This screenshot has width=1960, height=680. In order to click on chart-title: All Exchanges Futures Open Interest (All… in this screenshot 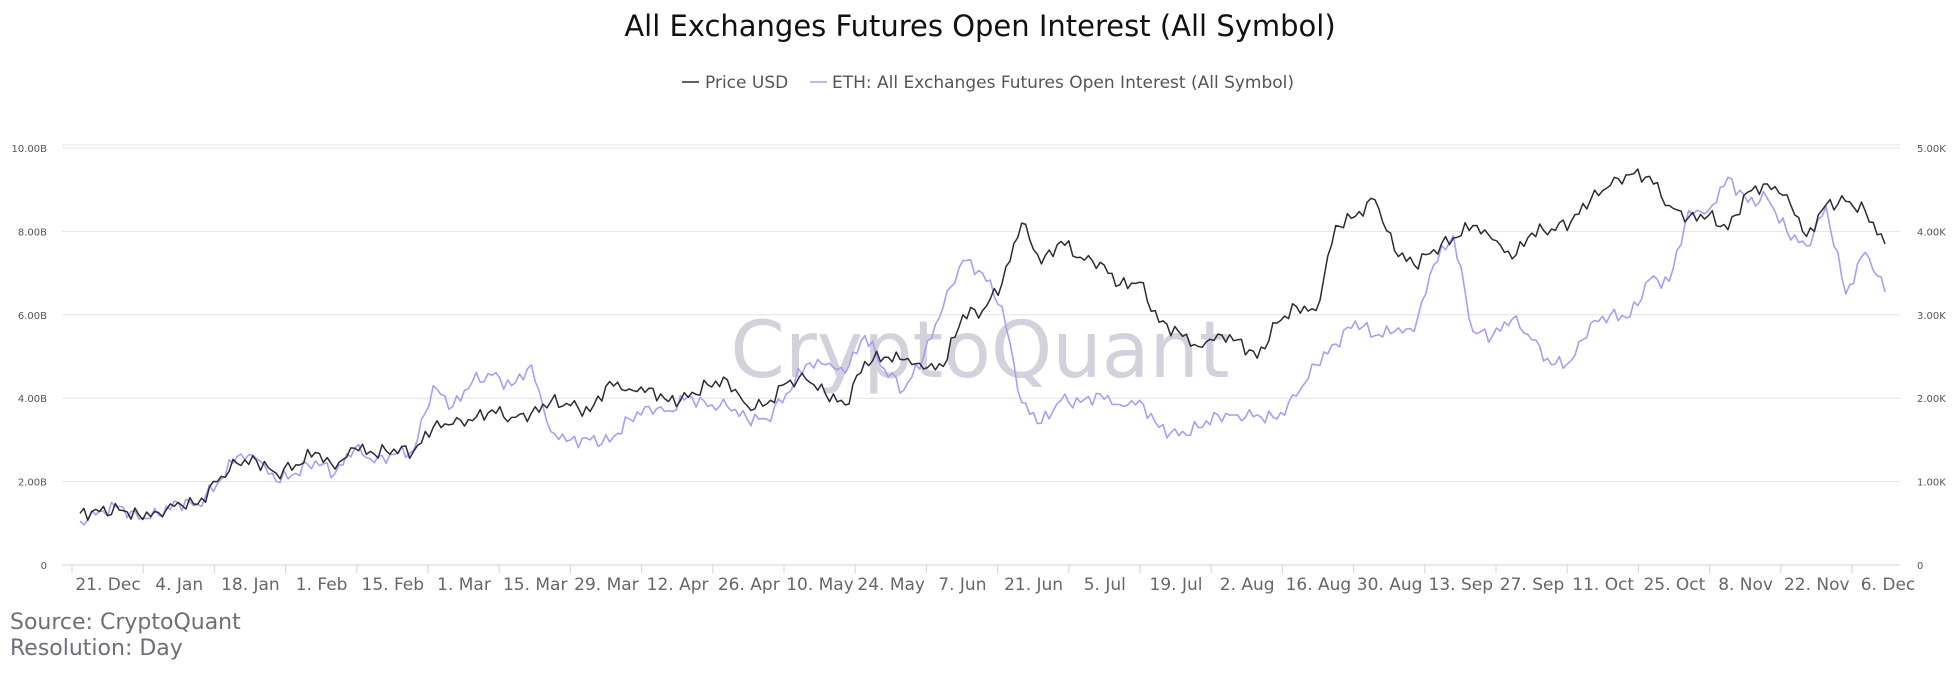, I will do `click(979, 26)`.